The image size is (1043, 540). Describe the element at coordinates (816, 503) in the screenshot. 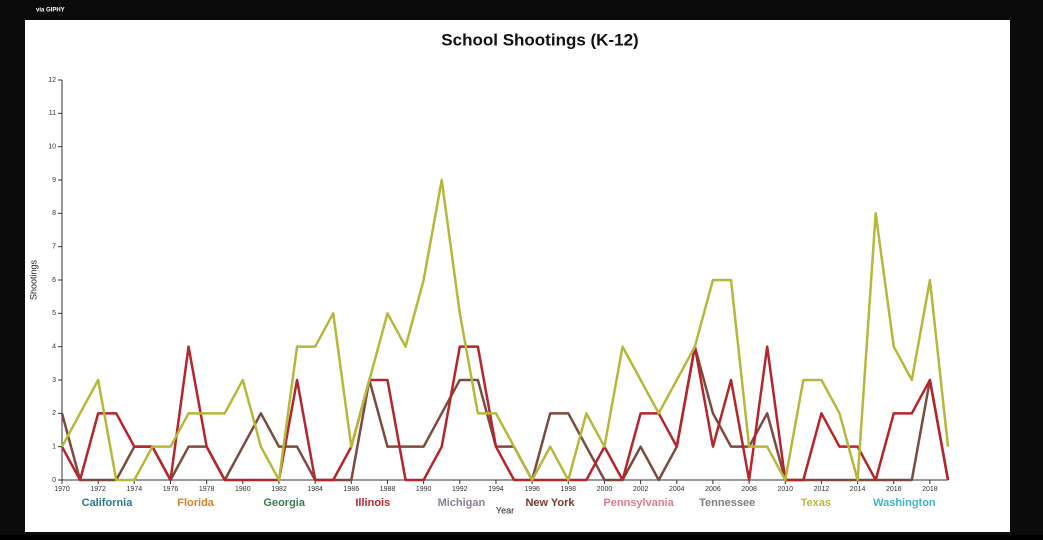

I see `legend-entry: Texas` at that location.